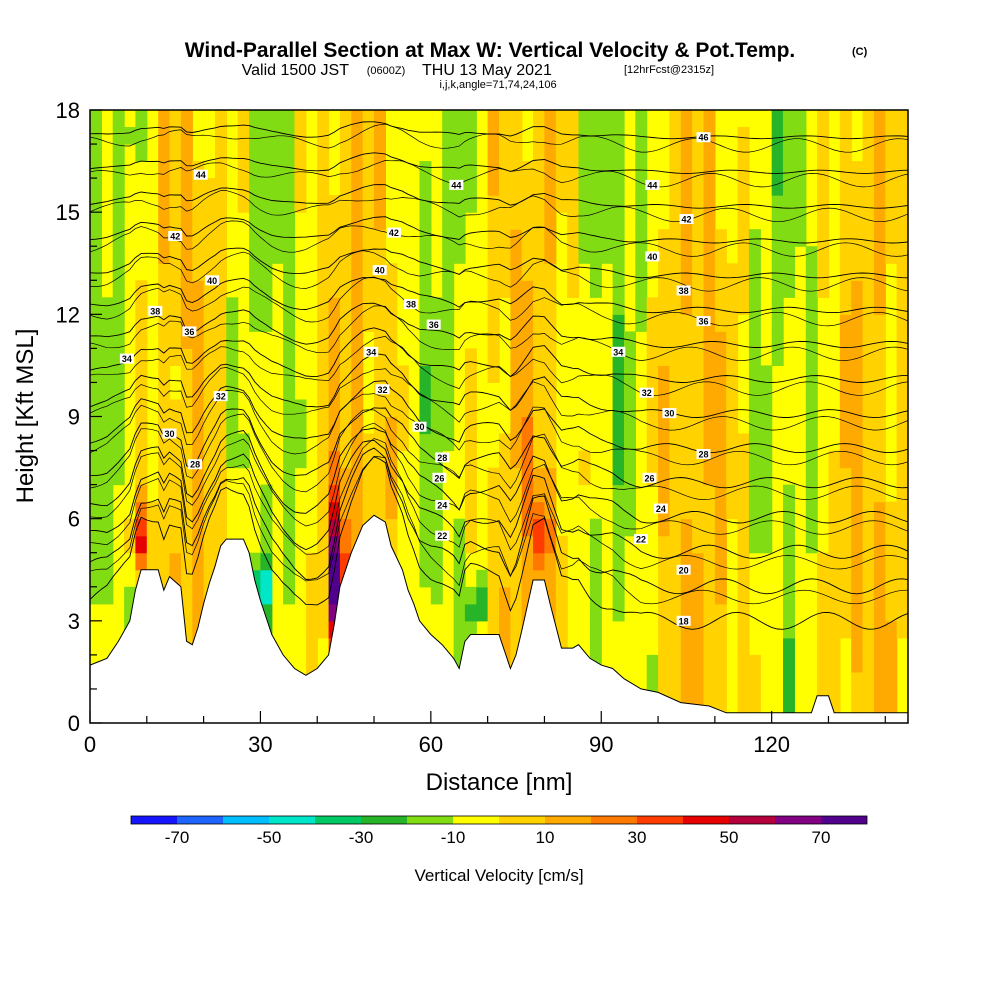 The height and width of the screenshot is (1000, 1000). I want to click on theta-label: 38, so click(683, 290).